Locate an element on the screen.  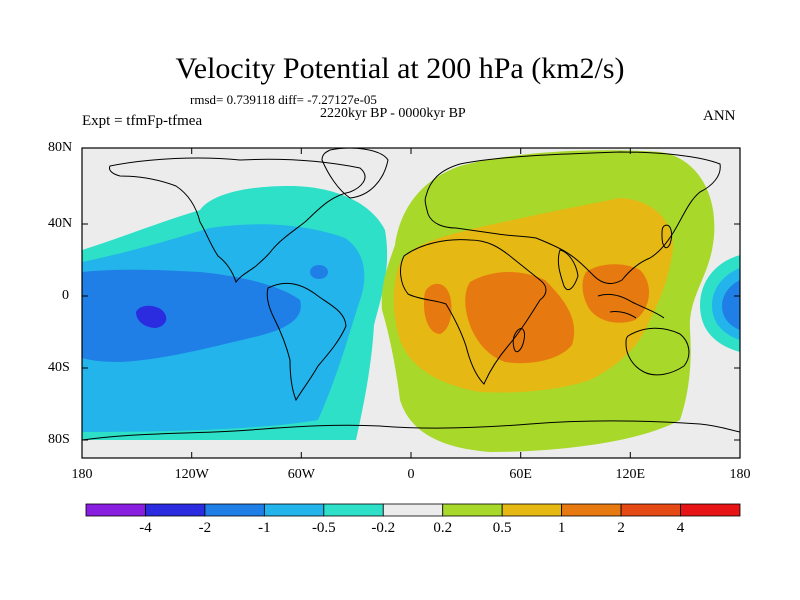
coast-eurasia is located at coordinates (572, 217).